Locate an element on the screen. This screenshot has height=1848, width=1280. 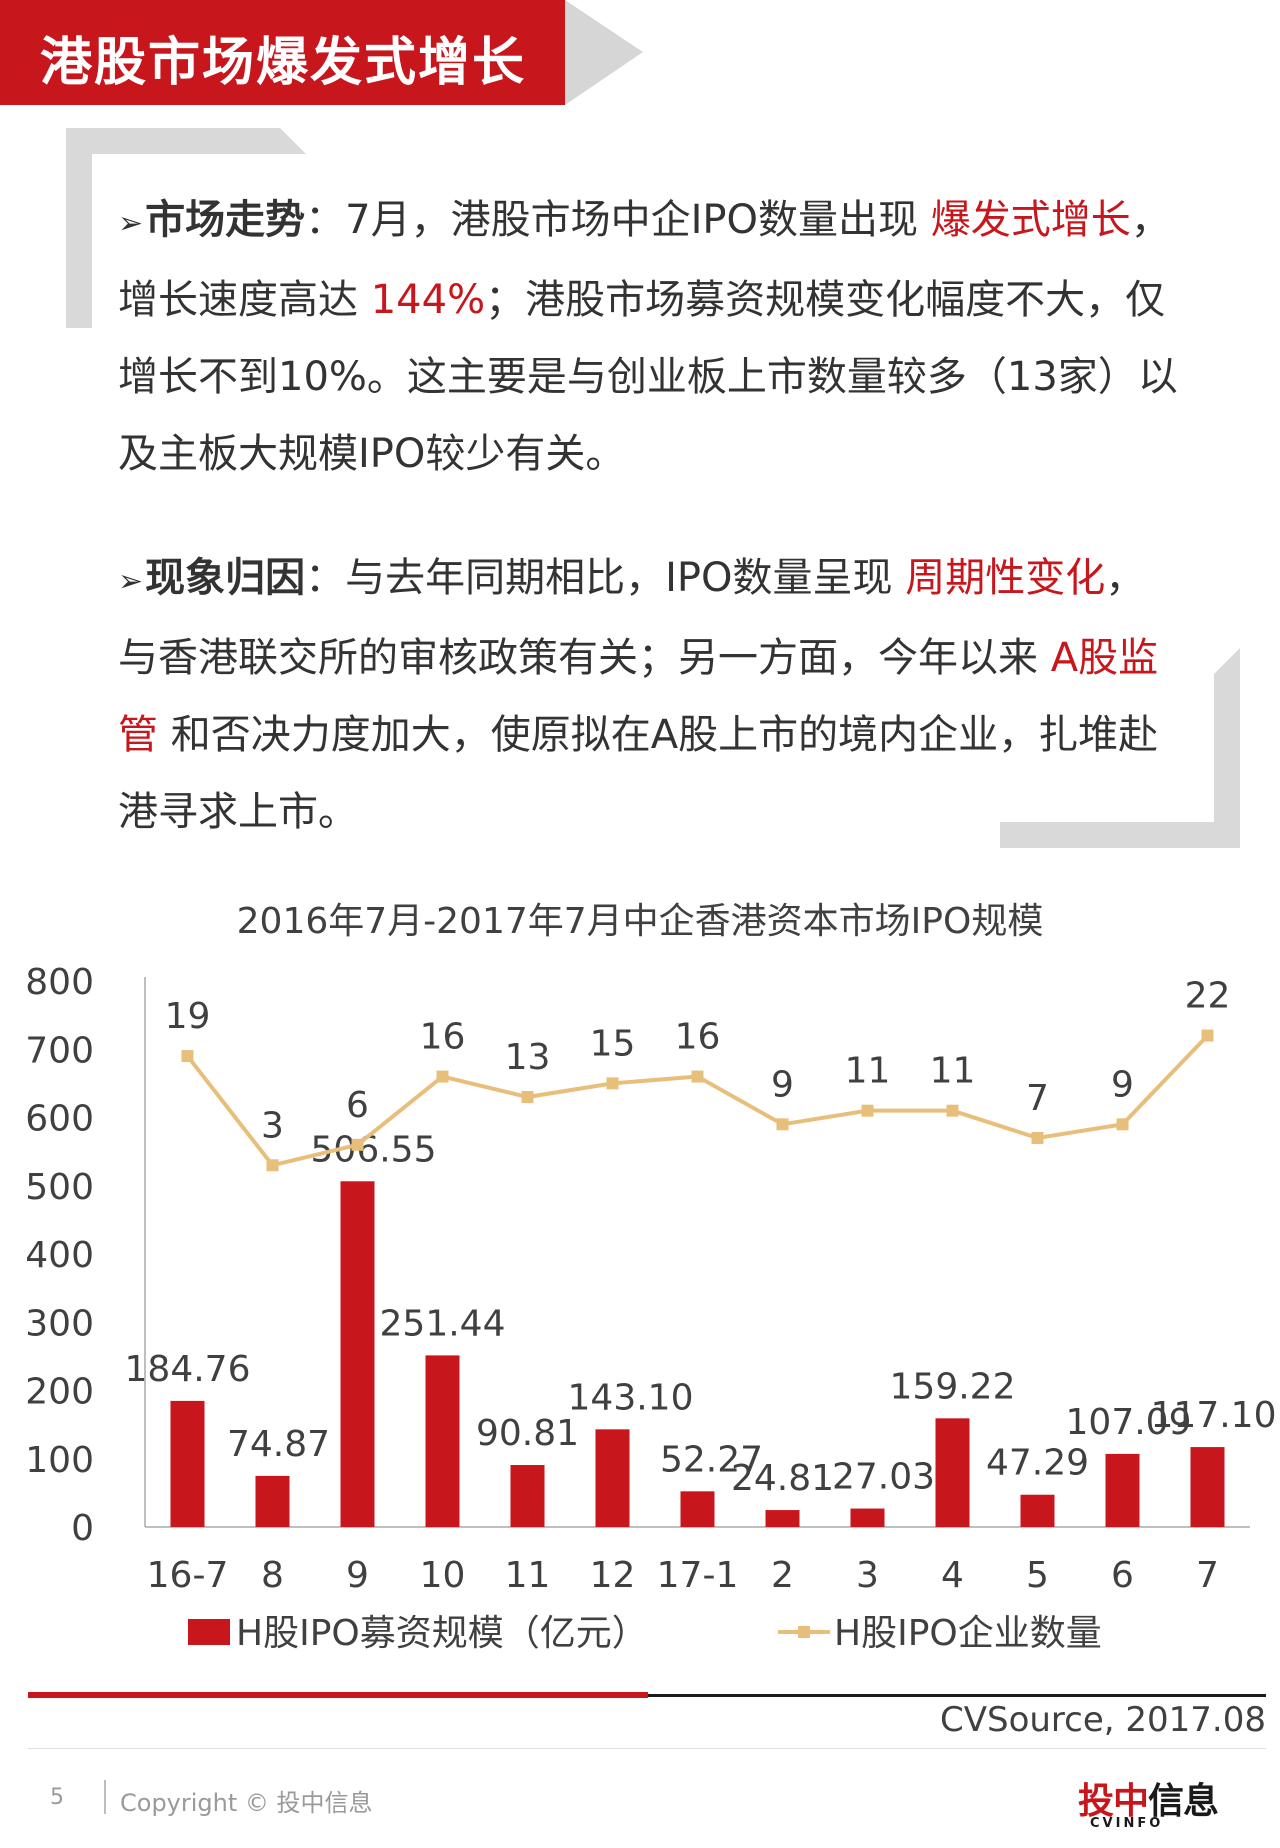
y-tick-label: 400 is located at coordinates (59, 1255).